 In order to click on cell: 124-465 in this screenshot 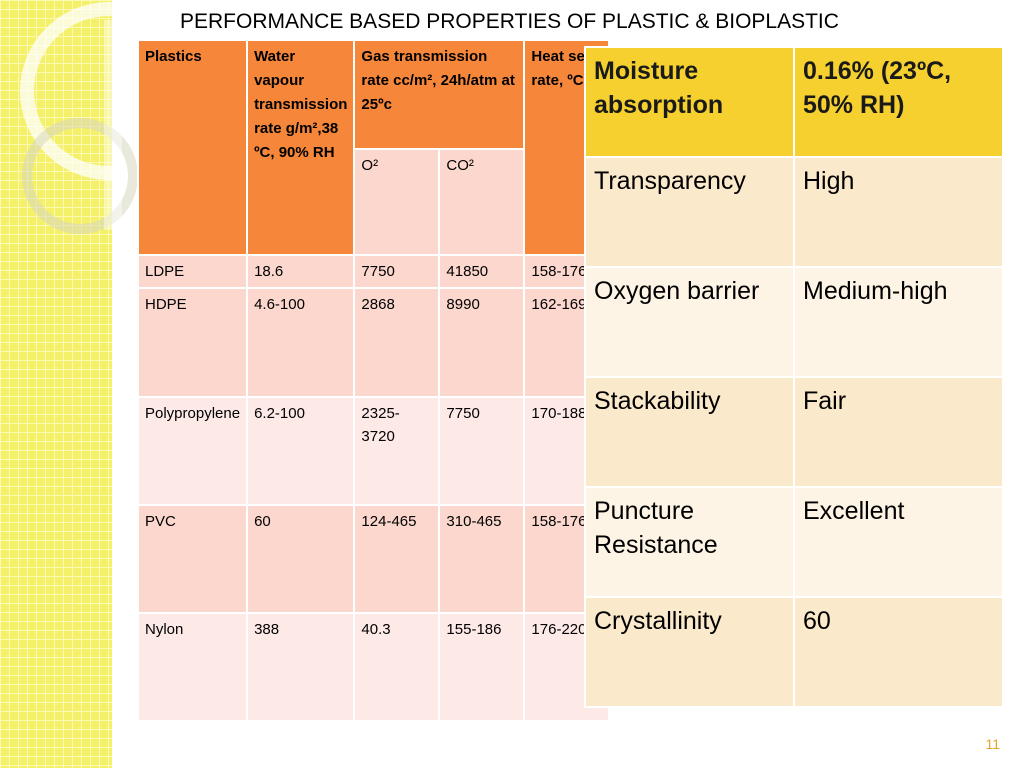, I will do `click(397, 559)`.